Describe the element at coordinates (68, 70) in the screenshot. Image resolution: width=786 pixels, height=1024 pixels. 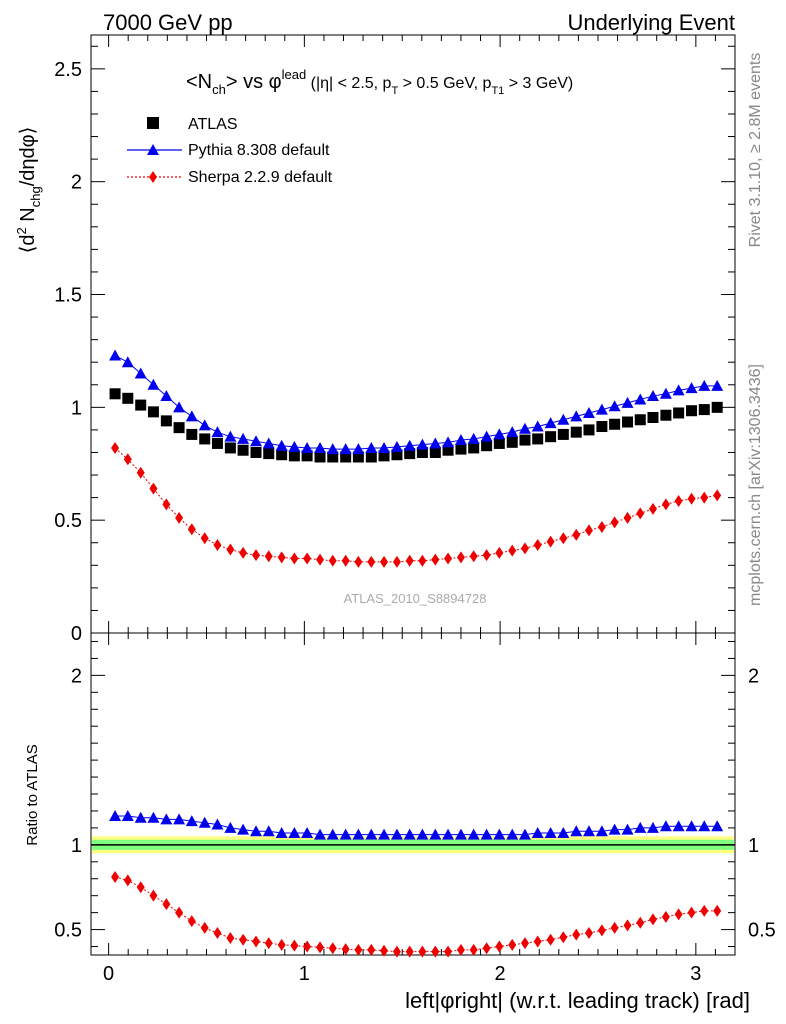
I see `y-tick-label: 2.5` at that location.